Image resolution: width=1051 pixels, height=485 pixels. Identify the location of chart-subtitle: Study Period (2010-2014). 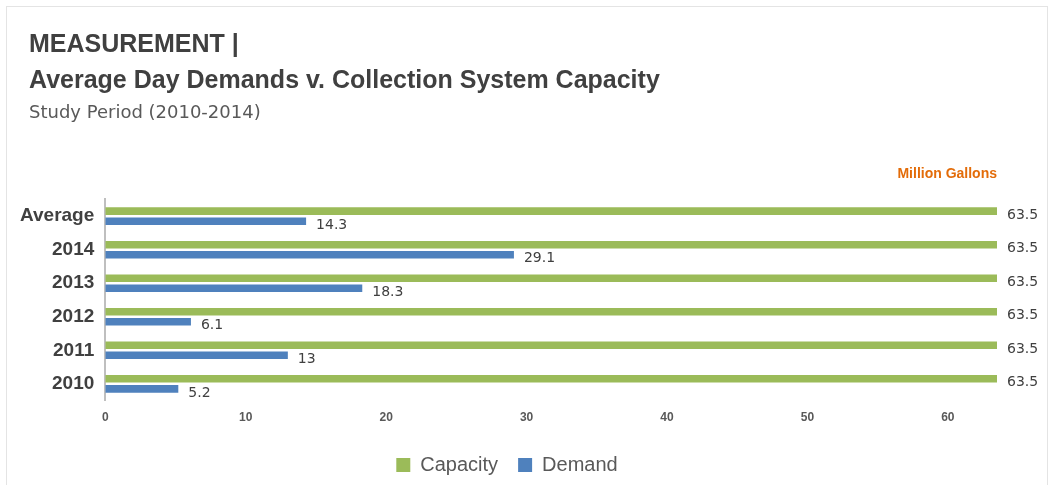
(145, 111).